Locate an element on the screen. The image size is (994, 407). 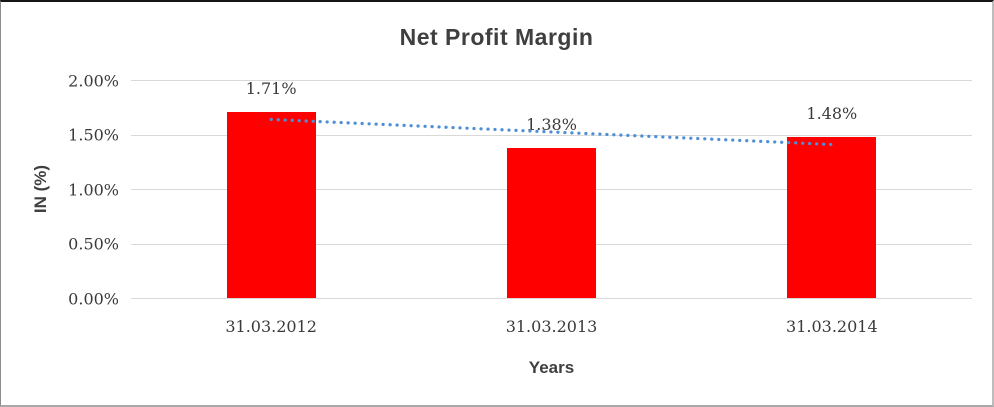
bar-data-label: 1.71% is located at coordinates (271, 88).